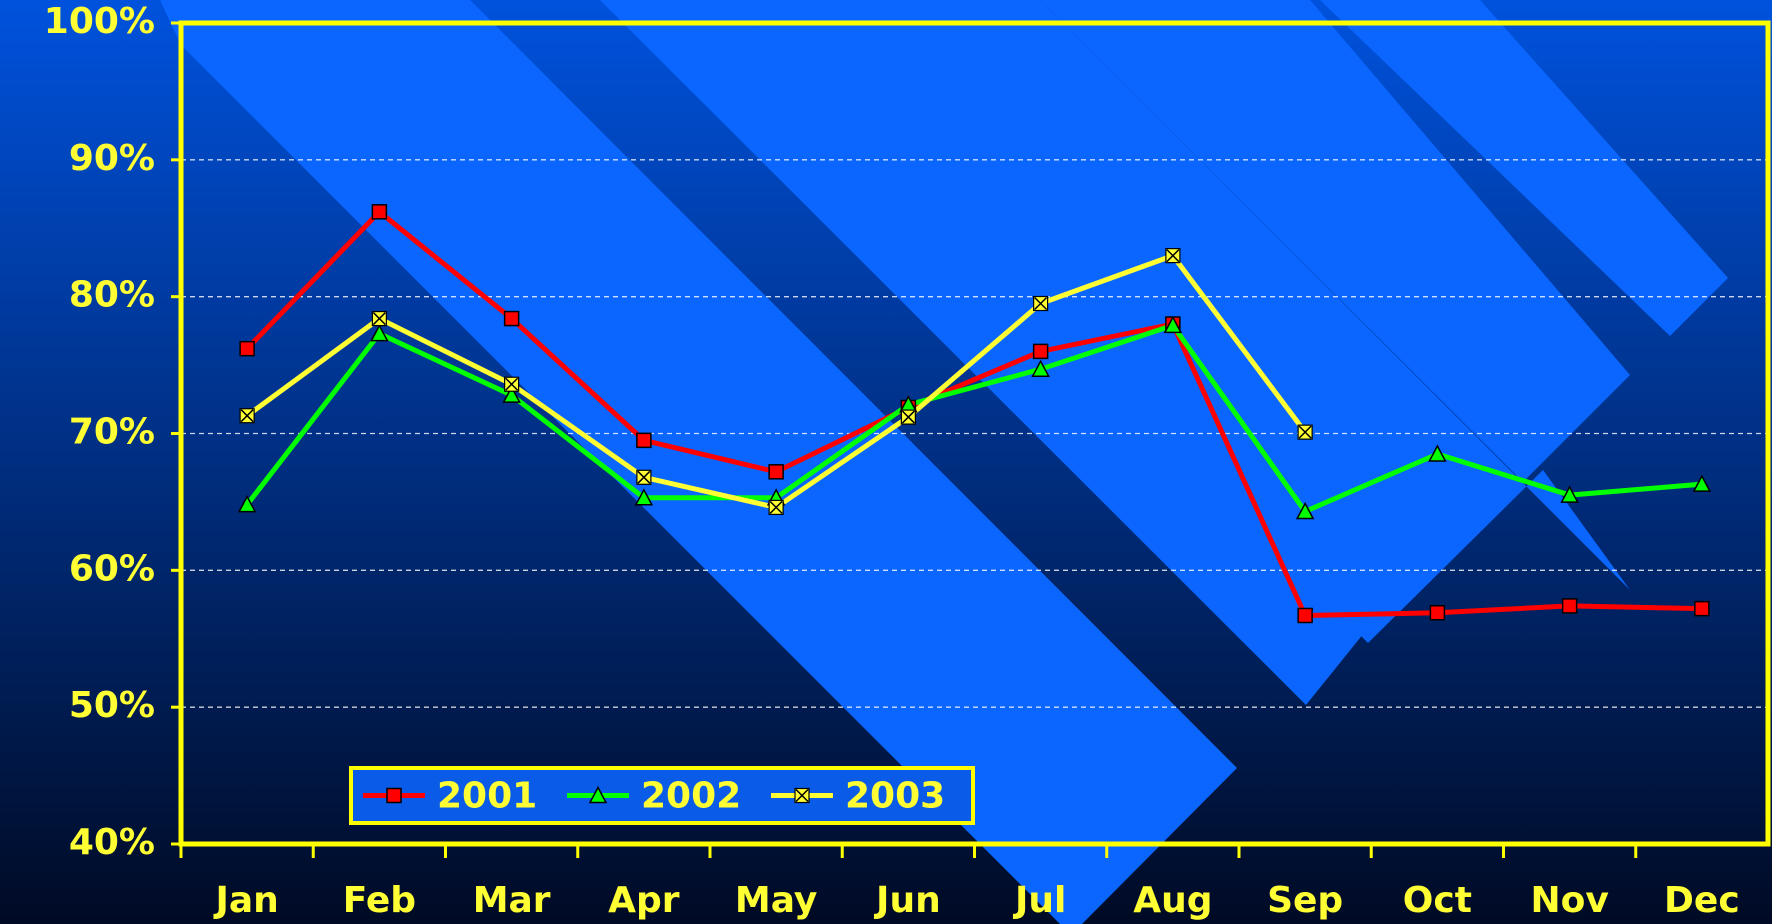 The width and height of the screenshot is (1772, 924). I want to click on legend-box, so click(662, 795).